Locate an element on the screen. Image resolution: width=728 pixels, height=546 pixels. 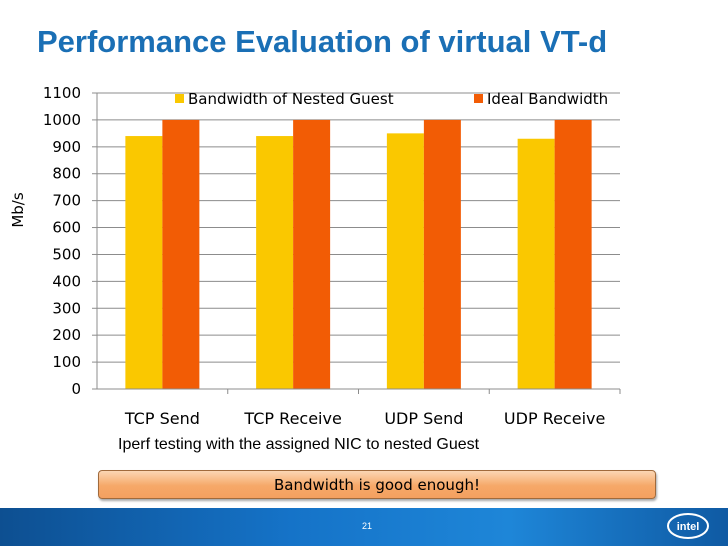
y-tick-label: 500 is located at coordinates (66, 254).